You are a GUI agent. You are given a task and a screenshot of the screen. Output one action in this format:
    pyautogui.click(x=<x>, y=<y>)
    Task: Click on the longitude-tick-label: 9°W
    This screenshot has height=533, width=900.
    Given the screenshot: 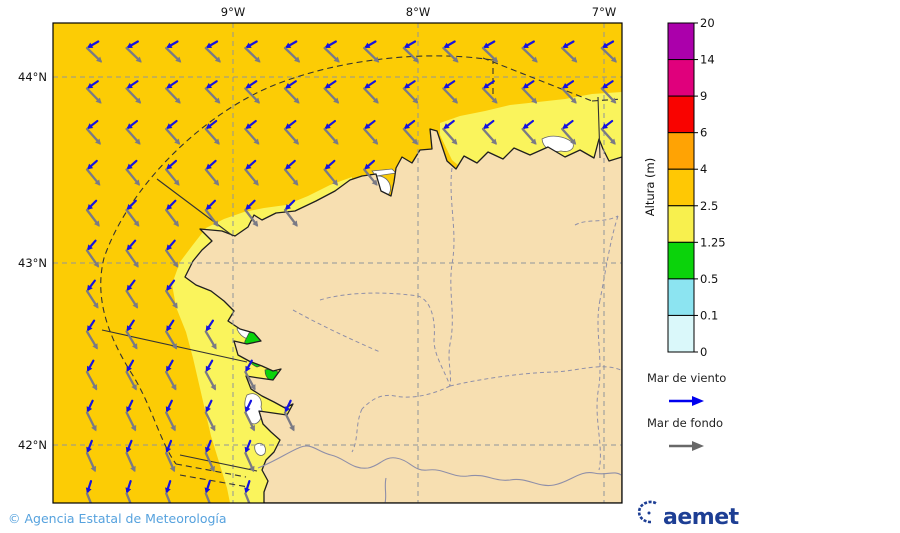 What is the action you would take?
    pyautogui.click(x=233, y=12)
    